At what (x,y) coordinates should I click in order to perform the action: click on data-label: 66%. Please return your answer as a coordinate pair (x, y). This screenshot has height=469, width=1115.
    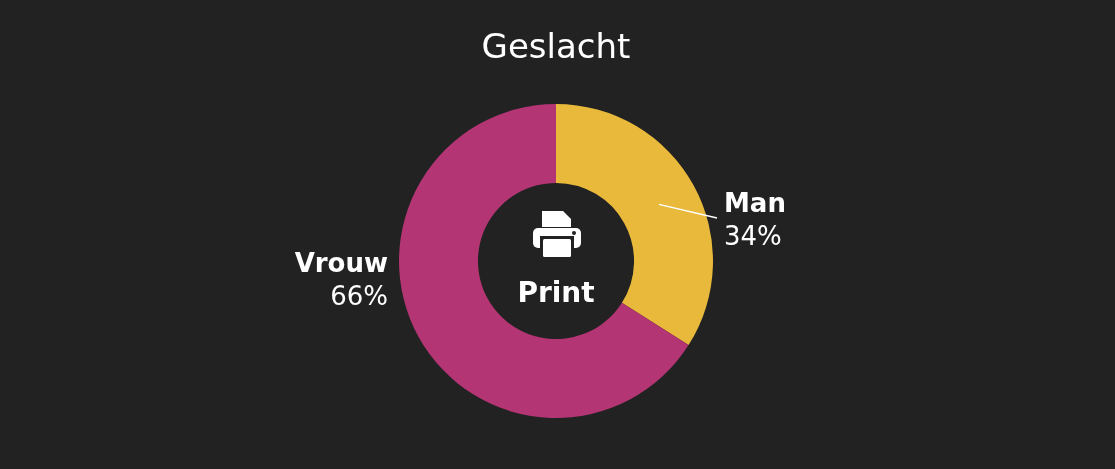
    Looking at the image, I should click on (359, 296).